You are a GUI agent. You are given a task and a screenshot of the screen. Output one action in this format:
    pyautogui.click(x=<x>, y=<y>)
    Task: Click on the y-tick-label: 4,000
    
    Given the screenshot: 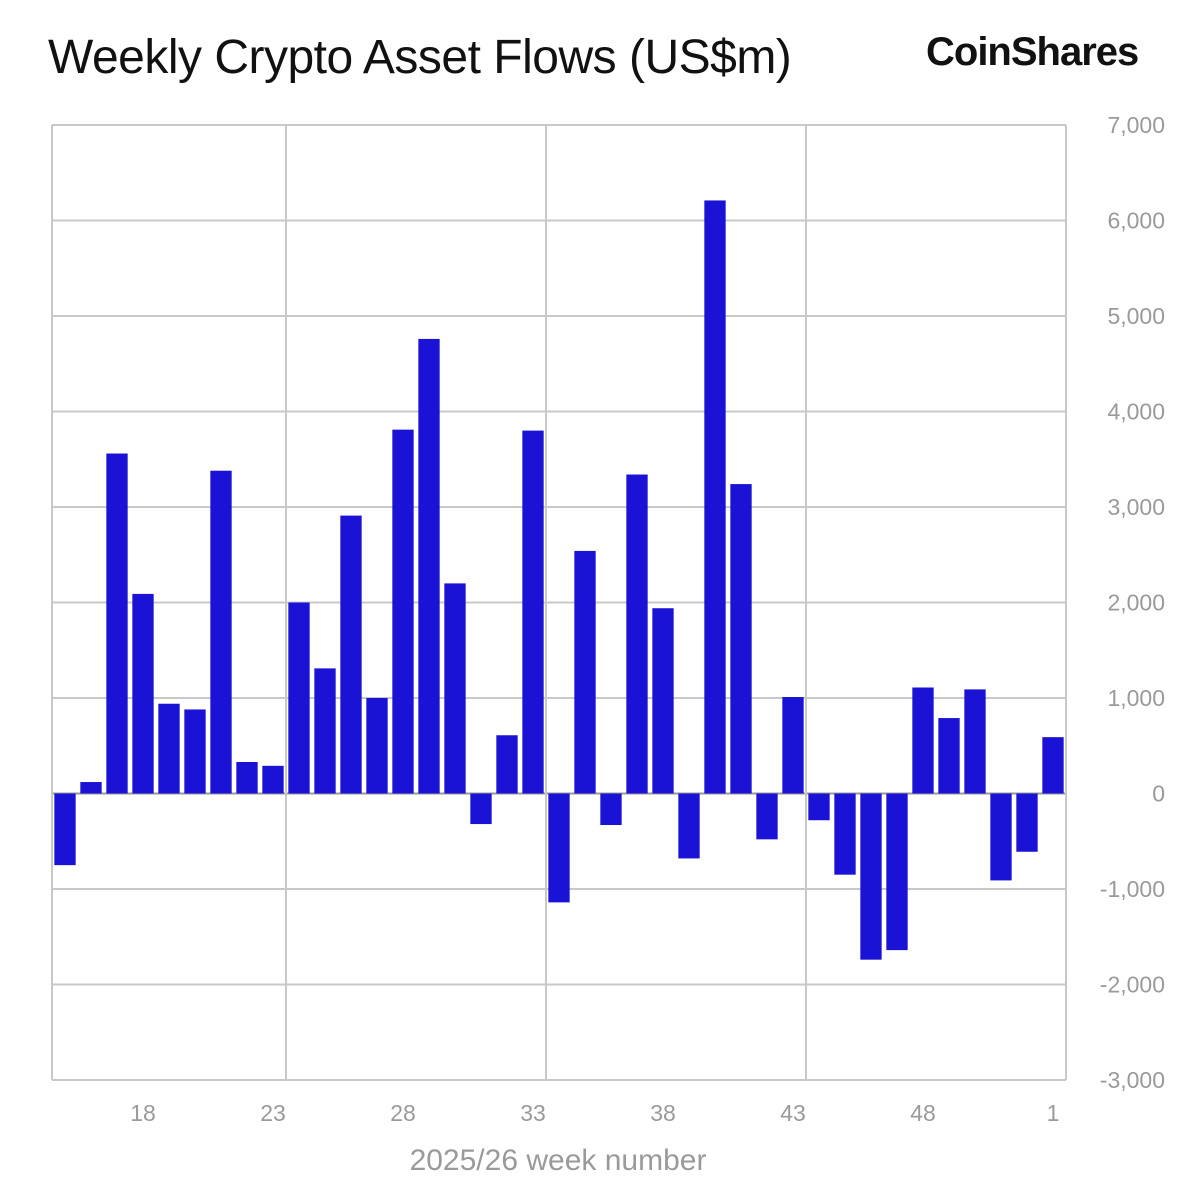 What is the action you would take?
    pyautogui.click(x=1136, y=412)
    